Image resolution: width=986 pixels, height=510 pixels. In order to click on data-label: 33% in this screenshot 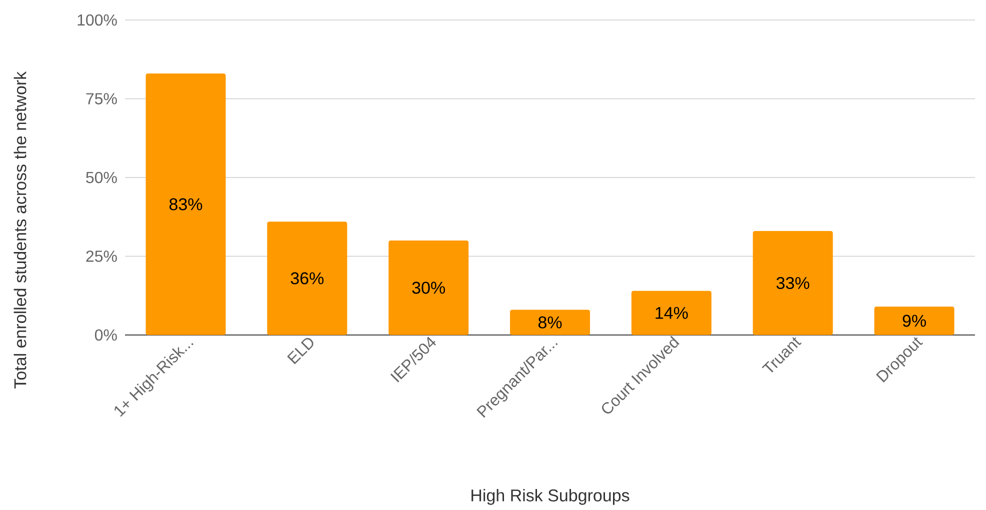, I will do `click(793, 283)`.